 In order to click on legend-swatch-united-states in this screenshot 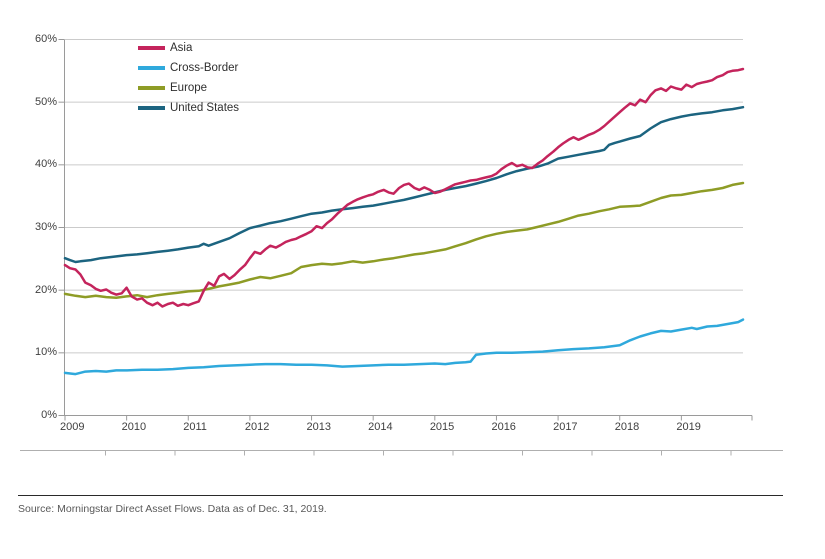, I will do `click(151, 108)`.